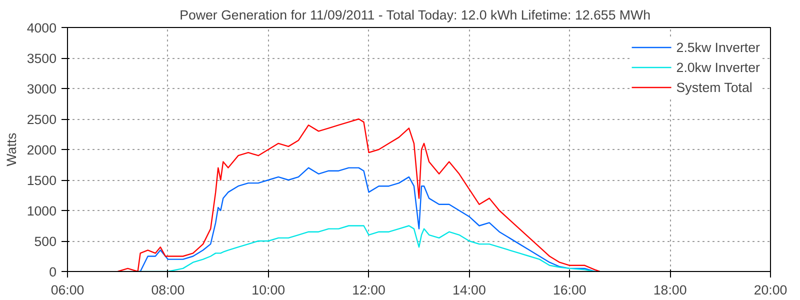  What do you see at coordinates (41, 150) in the screenshot?
I see `y-tick-label: 2000` at bounding box center [41, 150].